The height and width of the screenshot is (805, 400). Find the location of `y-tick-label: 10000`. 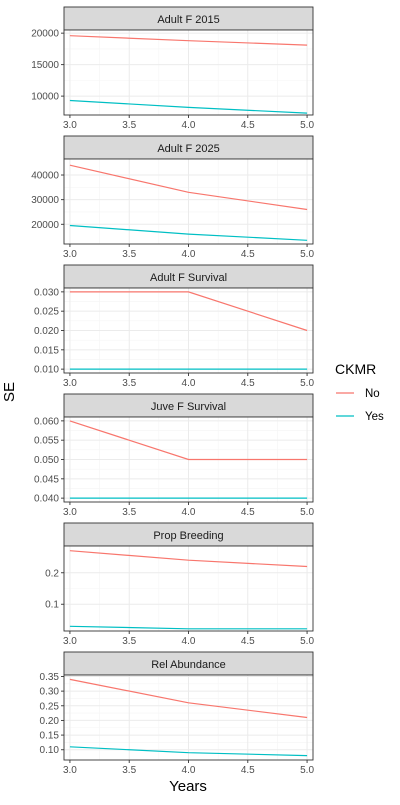

y-tick-label: 10000 is located at coordinates (45, 97).